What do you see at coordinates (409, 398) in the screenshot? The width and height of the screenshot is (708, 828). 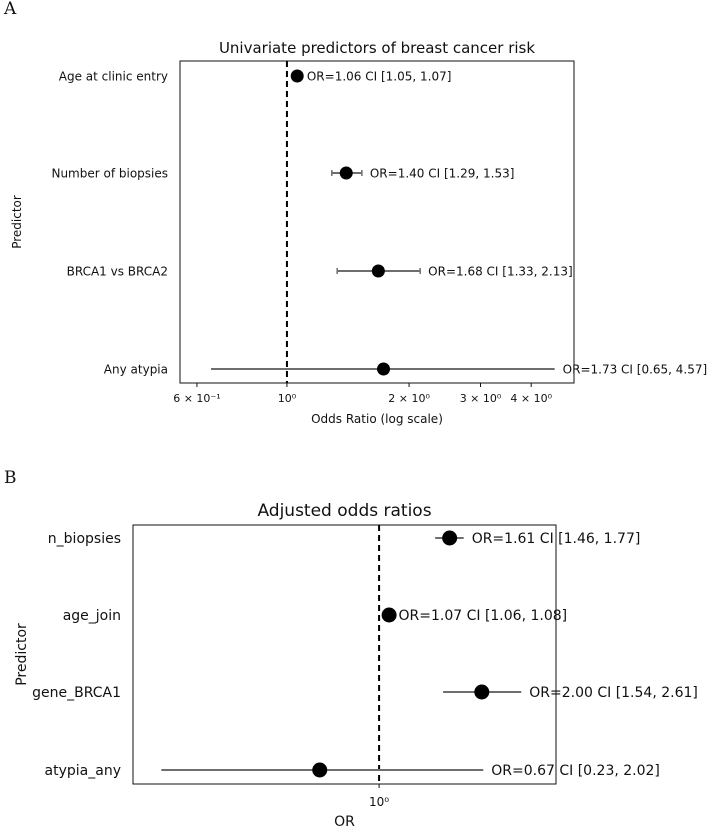 I see `x-tick-label: 2 × 10⁰` at bounding box center [409, 398].